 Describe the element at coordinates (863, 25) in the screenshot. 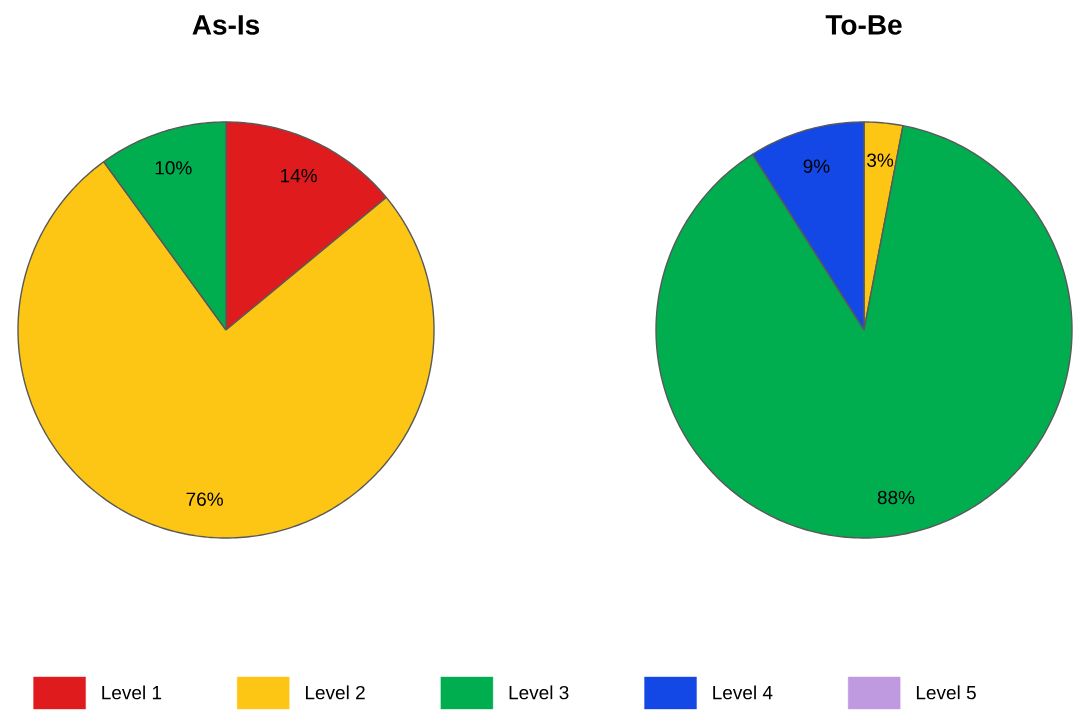

I see `slice-label: To-Be` at that location.